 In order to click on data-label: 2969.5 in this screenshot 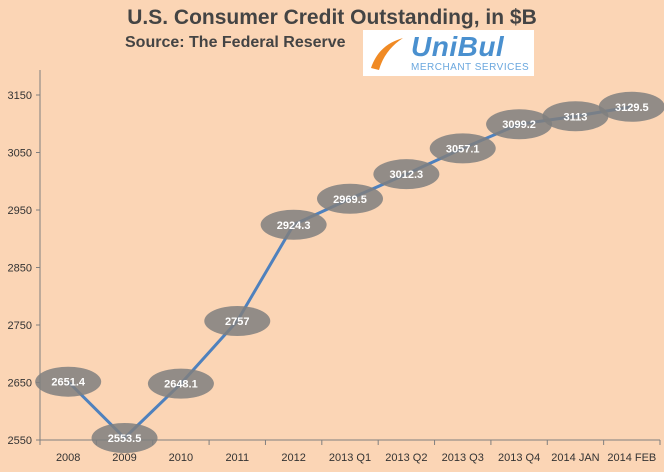, I will do `click(350, 200)`.